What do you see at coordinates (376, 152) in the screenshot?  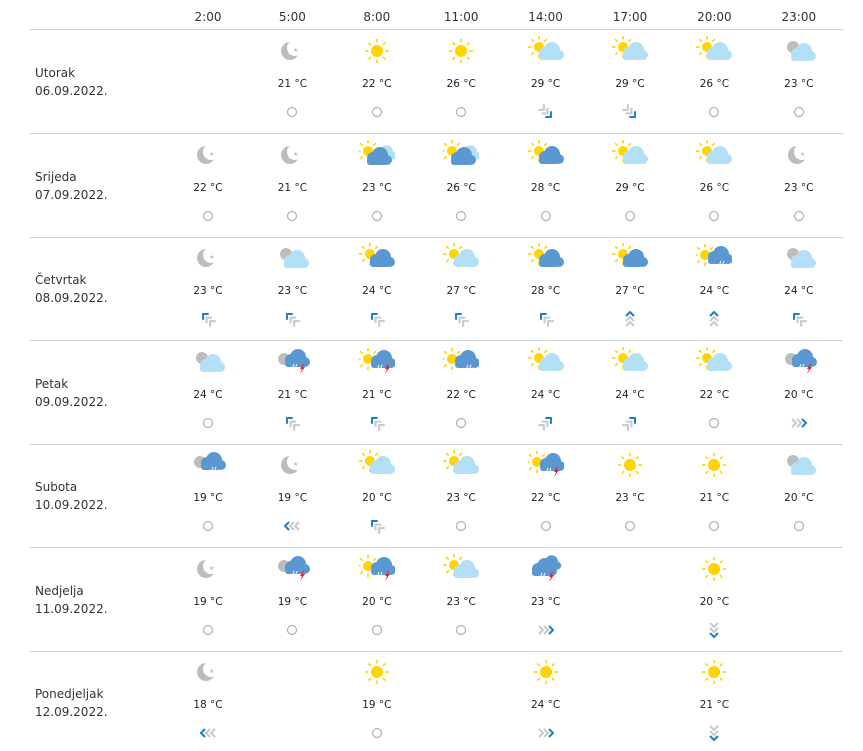 I see `weather-sun-clouds-mixed-icon` at bounding box center [376, 152].